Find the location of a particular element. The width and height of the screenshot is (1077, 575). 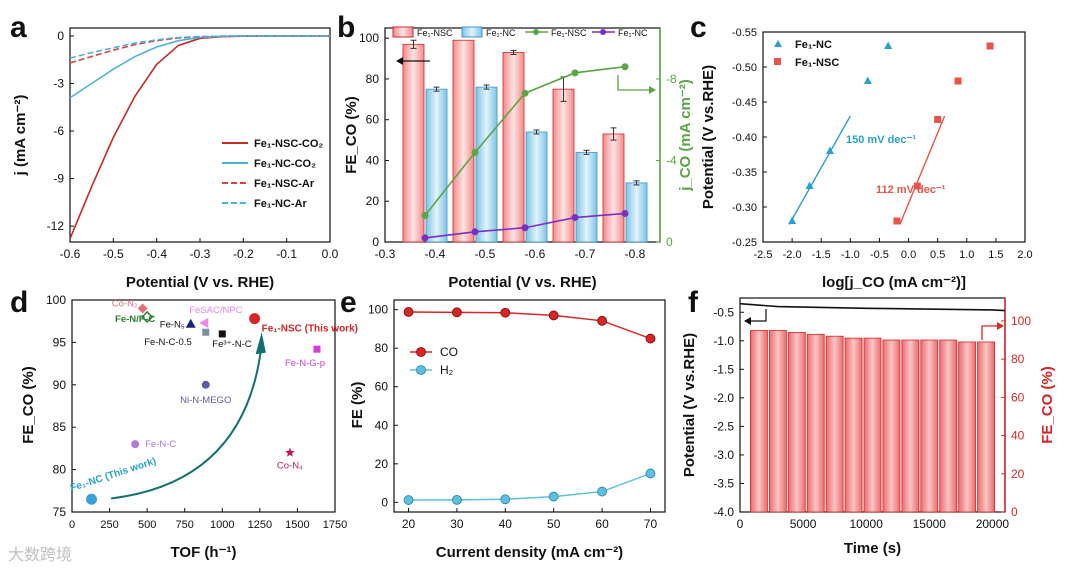

y-tick-label: 60 is located at coordinates (382, 387).